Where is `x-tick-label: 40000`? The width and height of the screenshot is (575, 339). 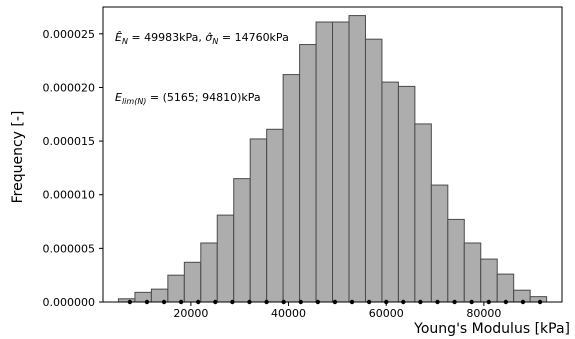
x-tick-label: 40000 is located at coordinates (288, 313).